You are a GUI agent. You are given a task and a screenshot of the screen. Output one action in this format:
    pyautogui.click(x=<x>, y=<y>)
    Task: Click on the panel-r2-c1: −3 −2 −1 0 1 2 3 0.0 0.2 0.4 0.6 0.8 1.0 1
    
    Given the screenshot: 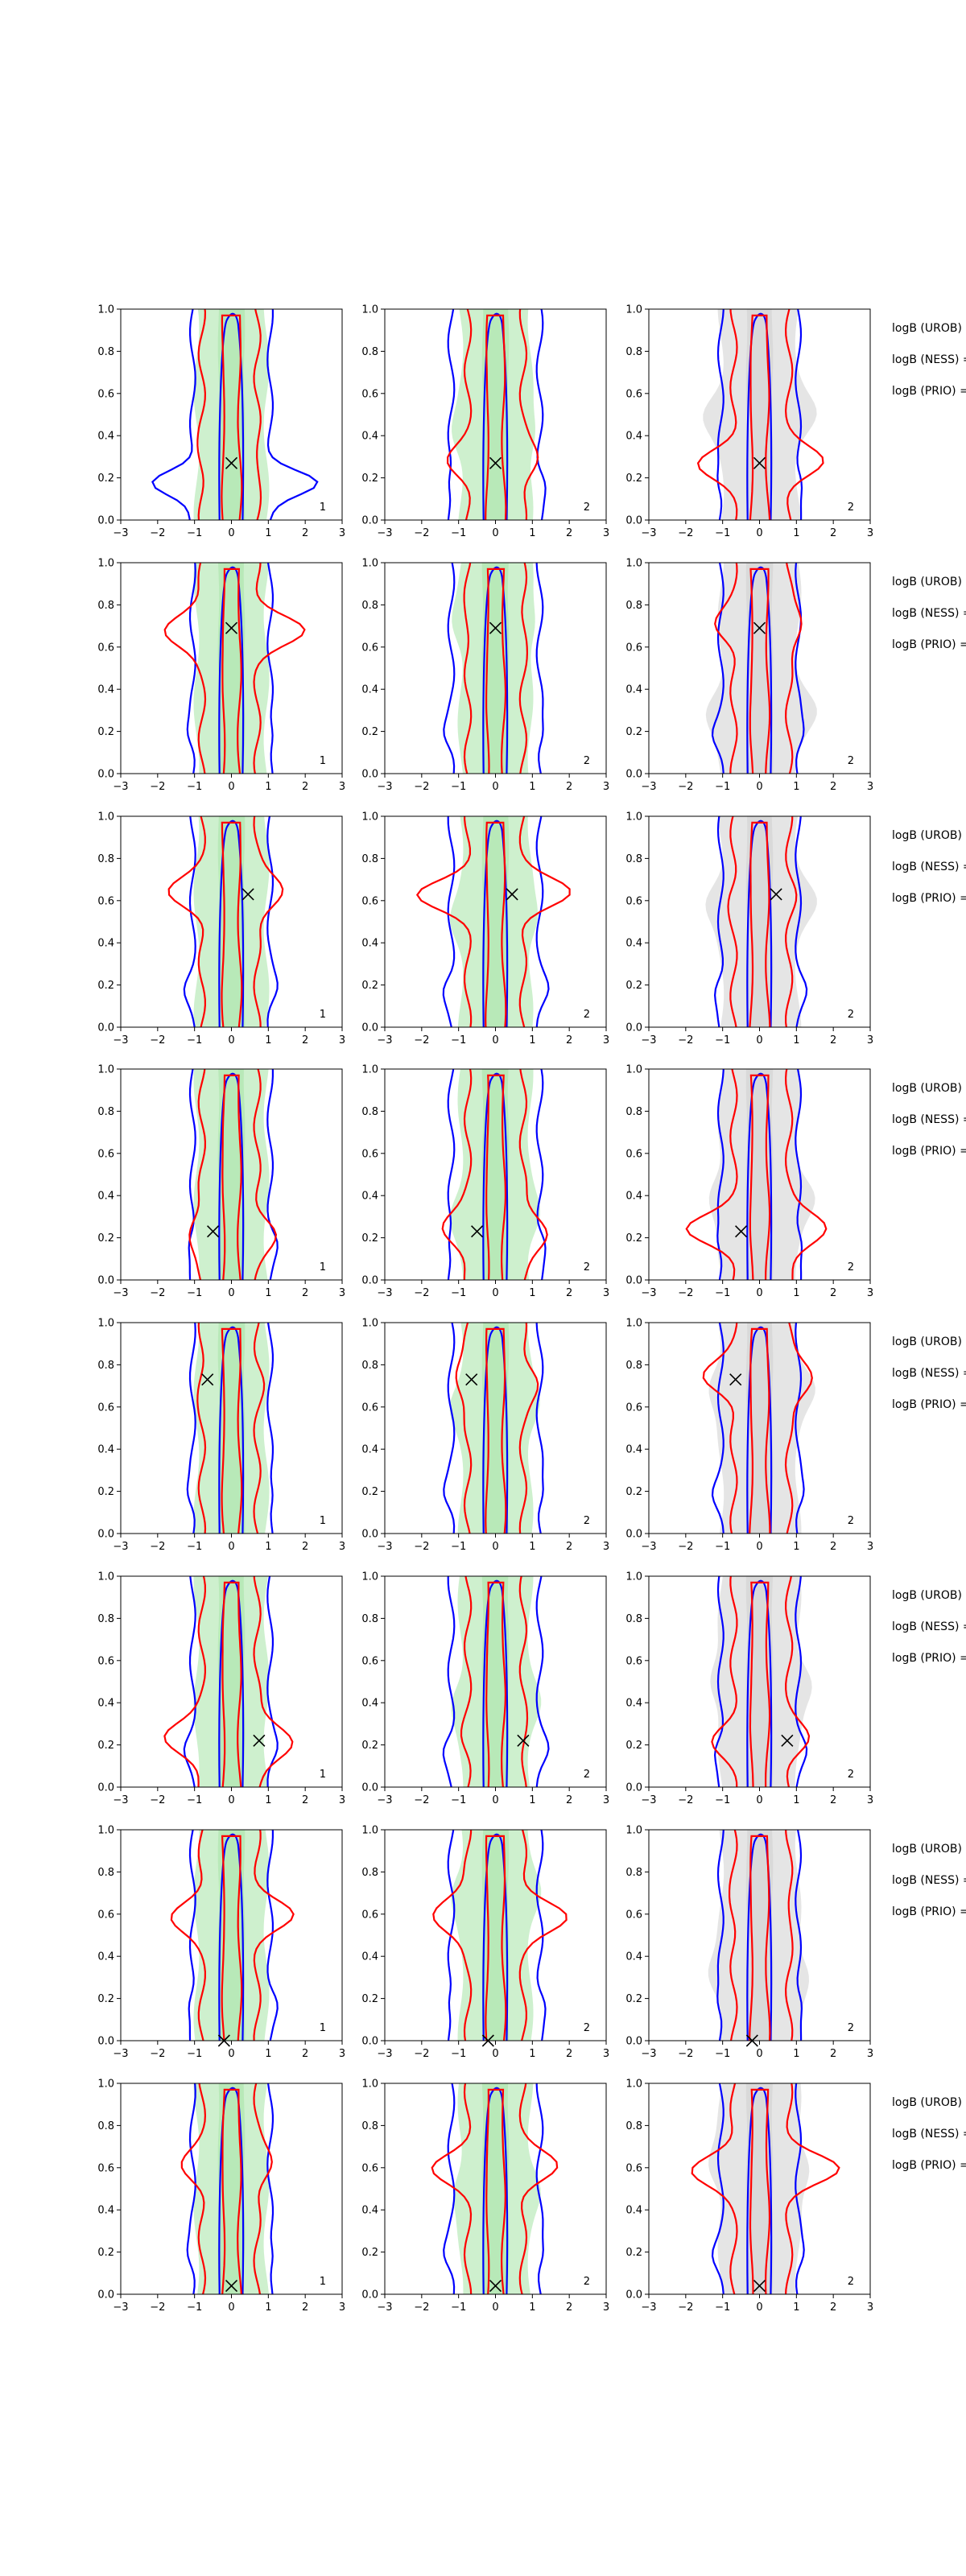 What is the action you would take?
    pyautogui.click(x=221, y=676)
    